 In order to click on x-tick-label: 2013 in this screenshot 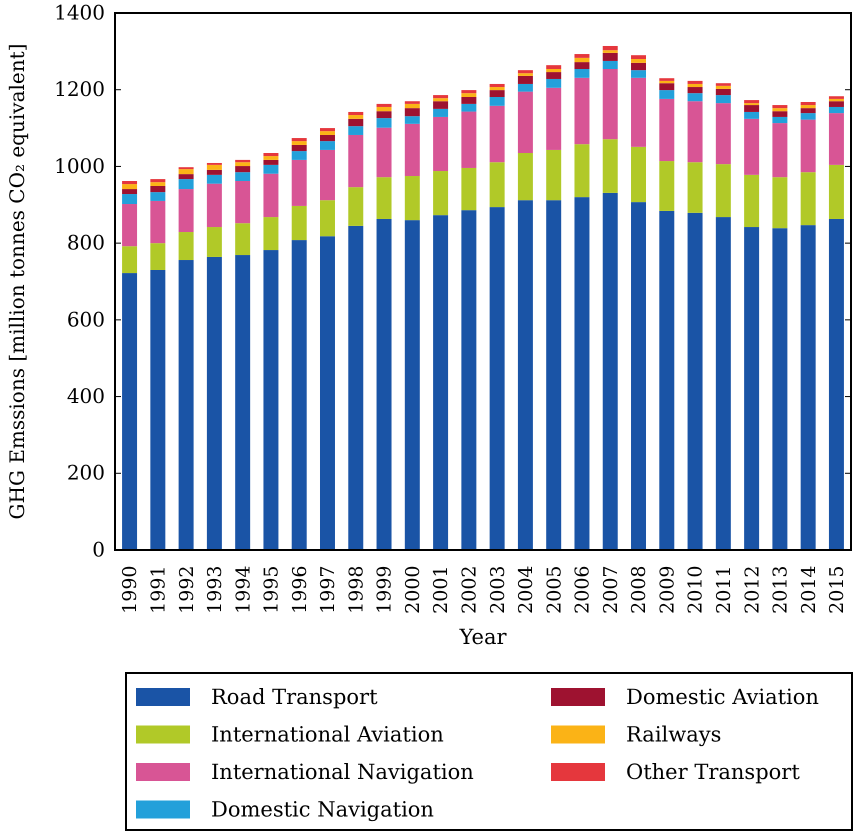, I will do `click(781, 590)`.